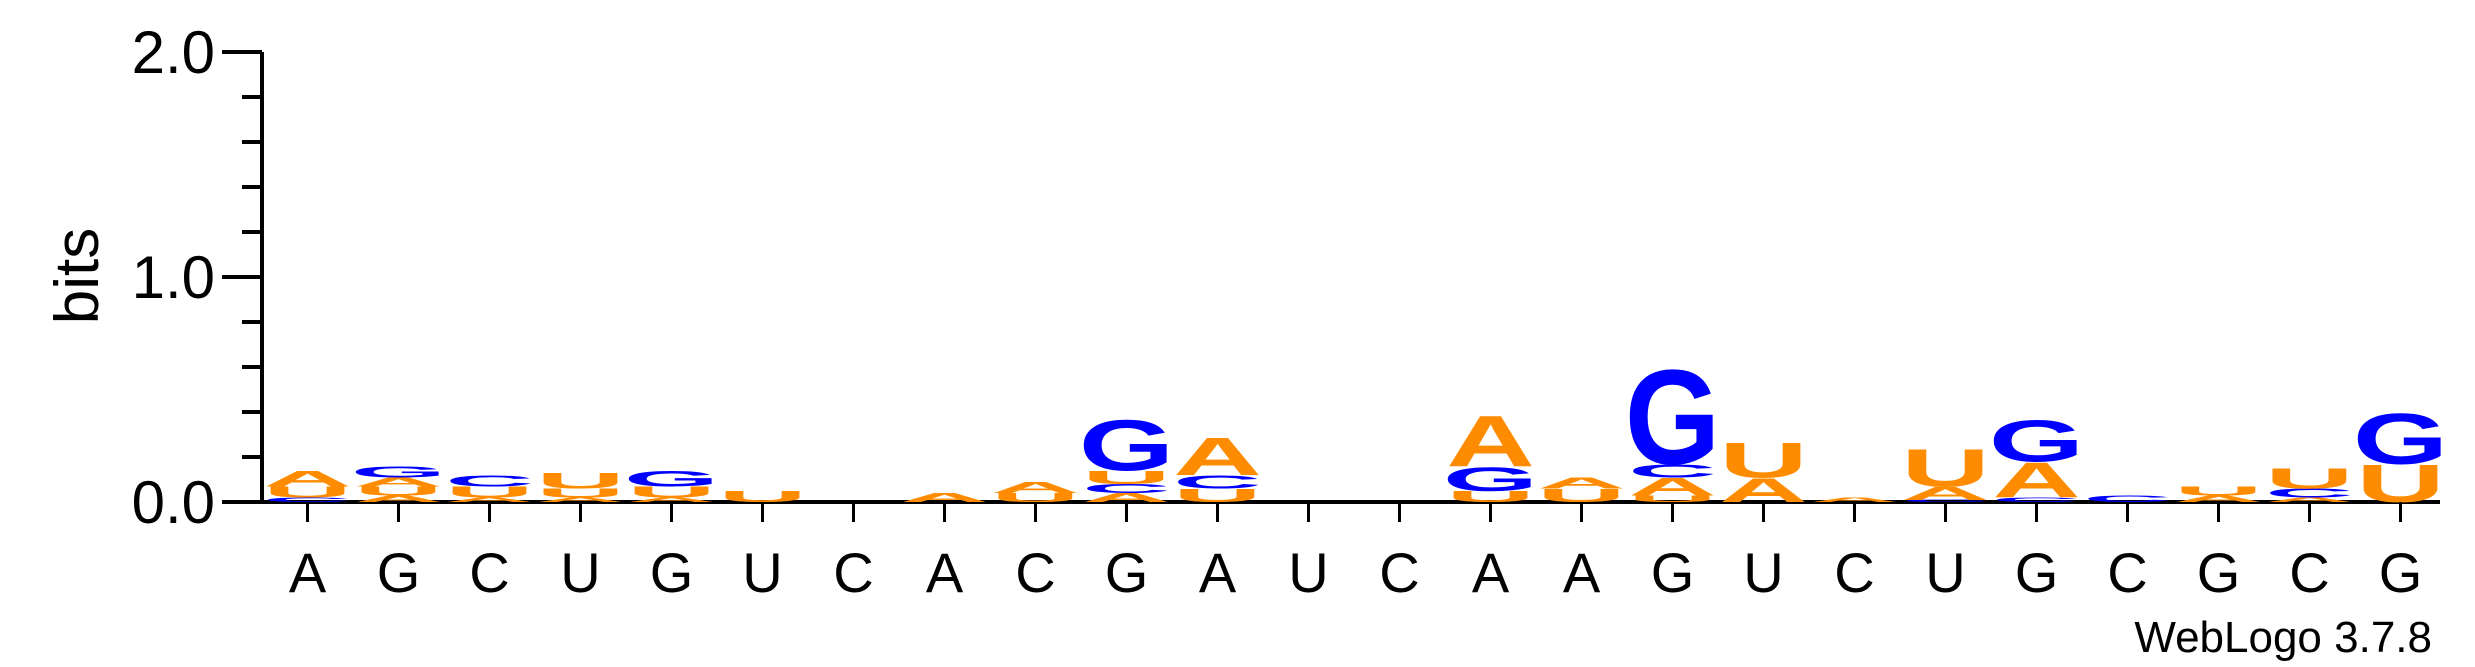 The image size is (2475, 667). Describe the element at coordinates (173, 277) in the screenshot. I see `y-tick-label: 1.0` at that location.